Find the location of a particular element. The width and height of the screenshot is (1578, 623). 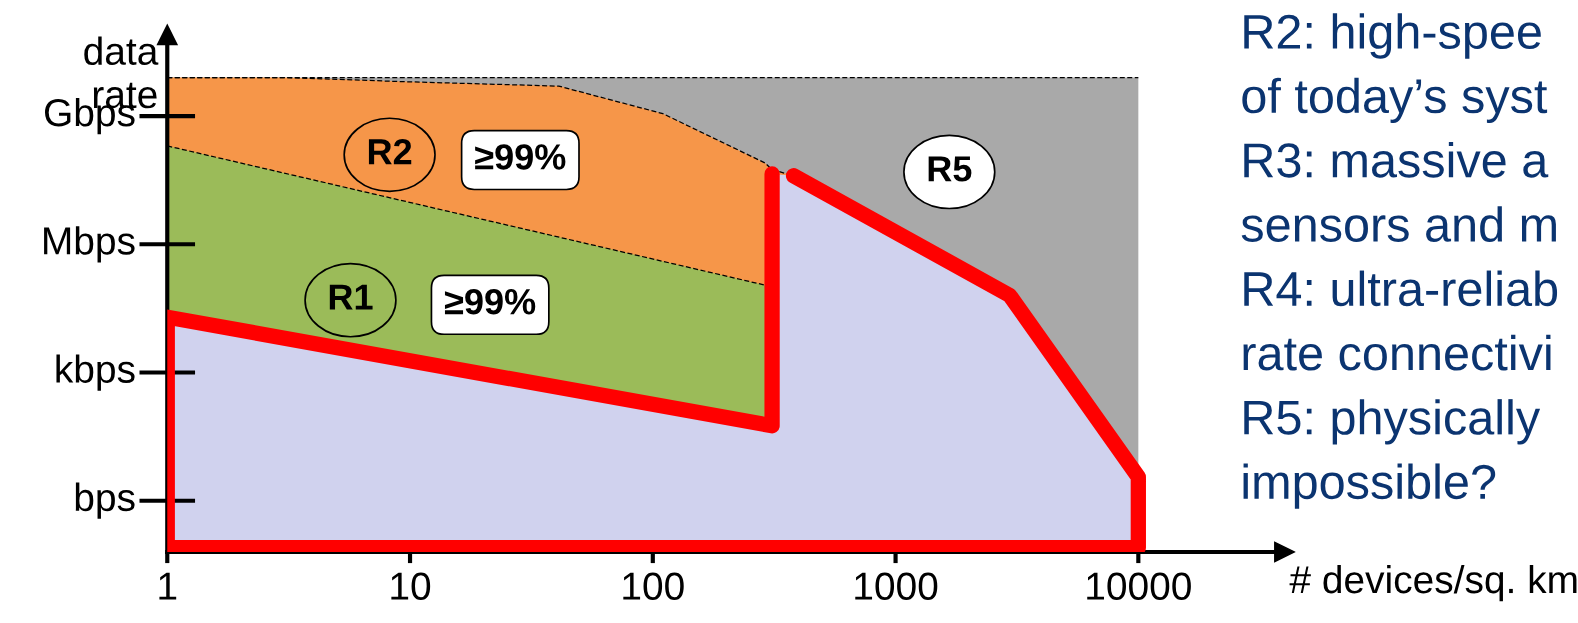

annotation: R3: massive a is located at coordinates (1396, 159).